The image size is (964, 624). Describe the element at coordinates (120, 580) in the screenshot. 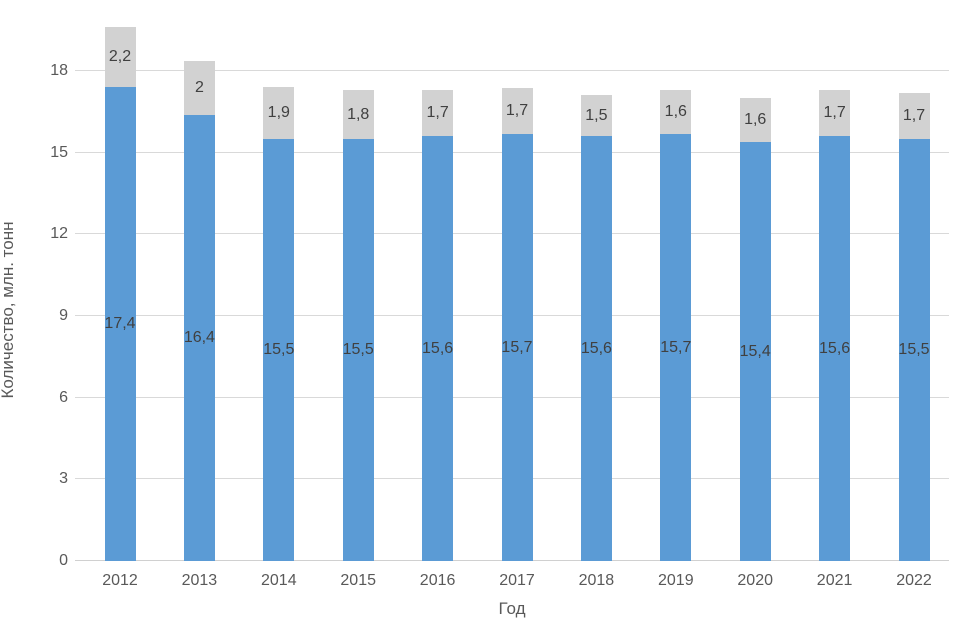

I see `x-tick-label-2012: 2012` at that location.